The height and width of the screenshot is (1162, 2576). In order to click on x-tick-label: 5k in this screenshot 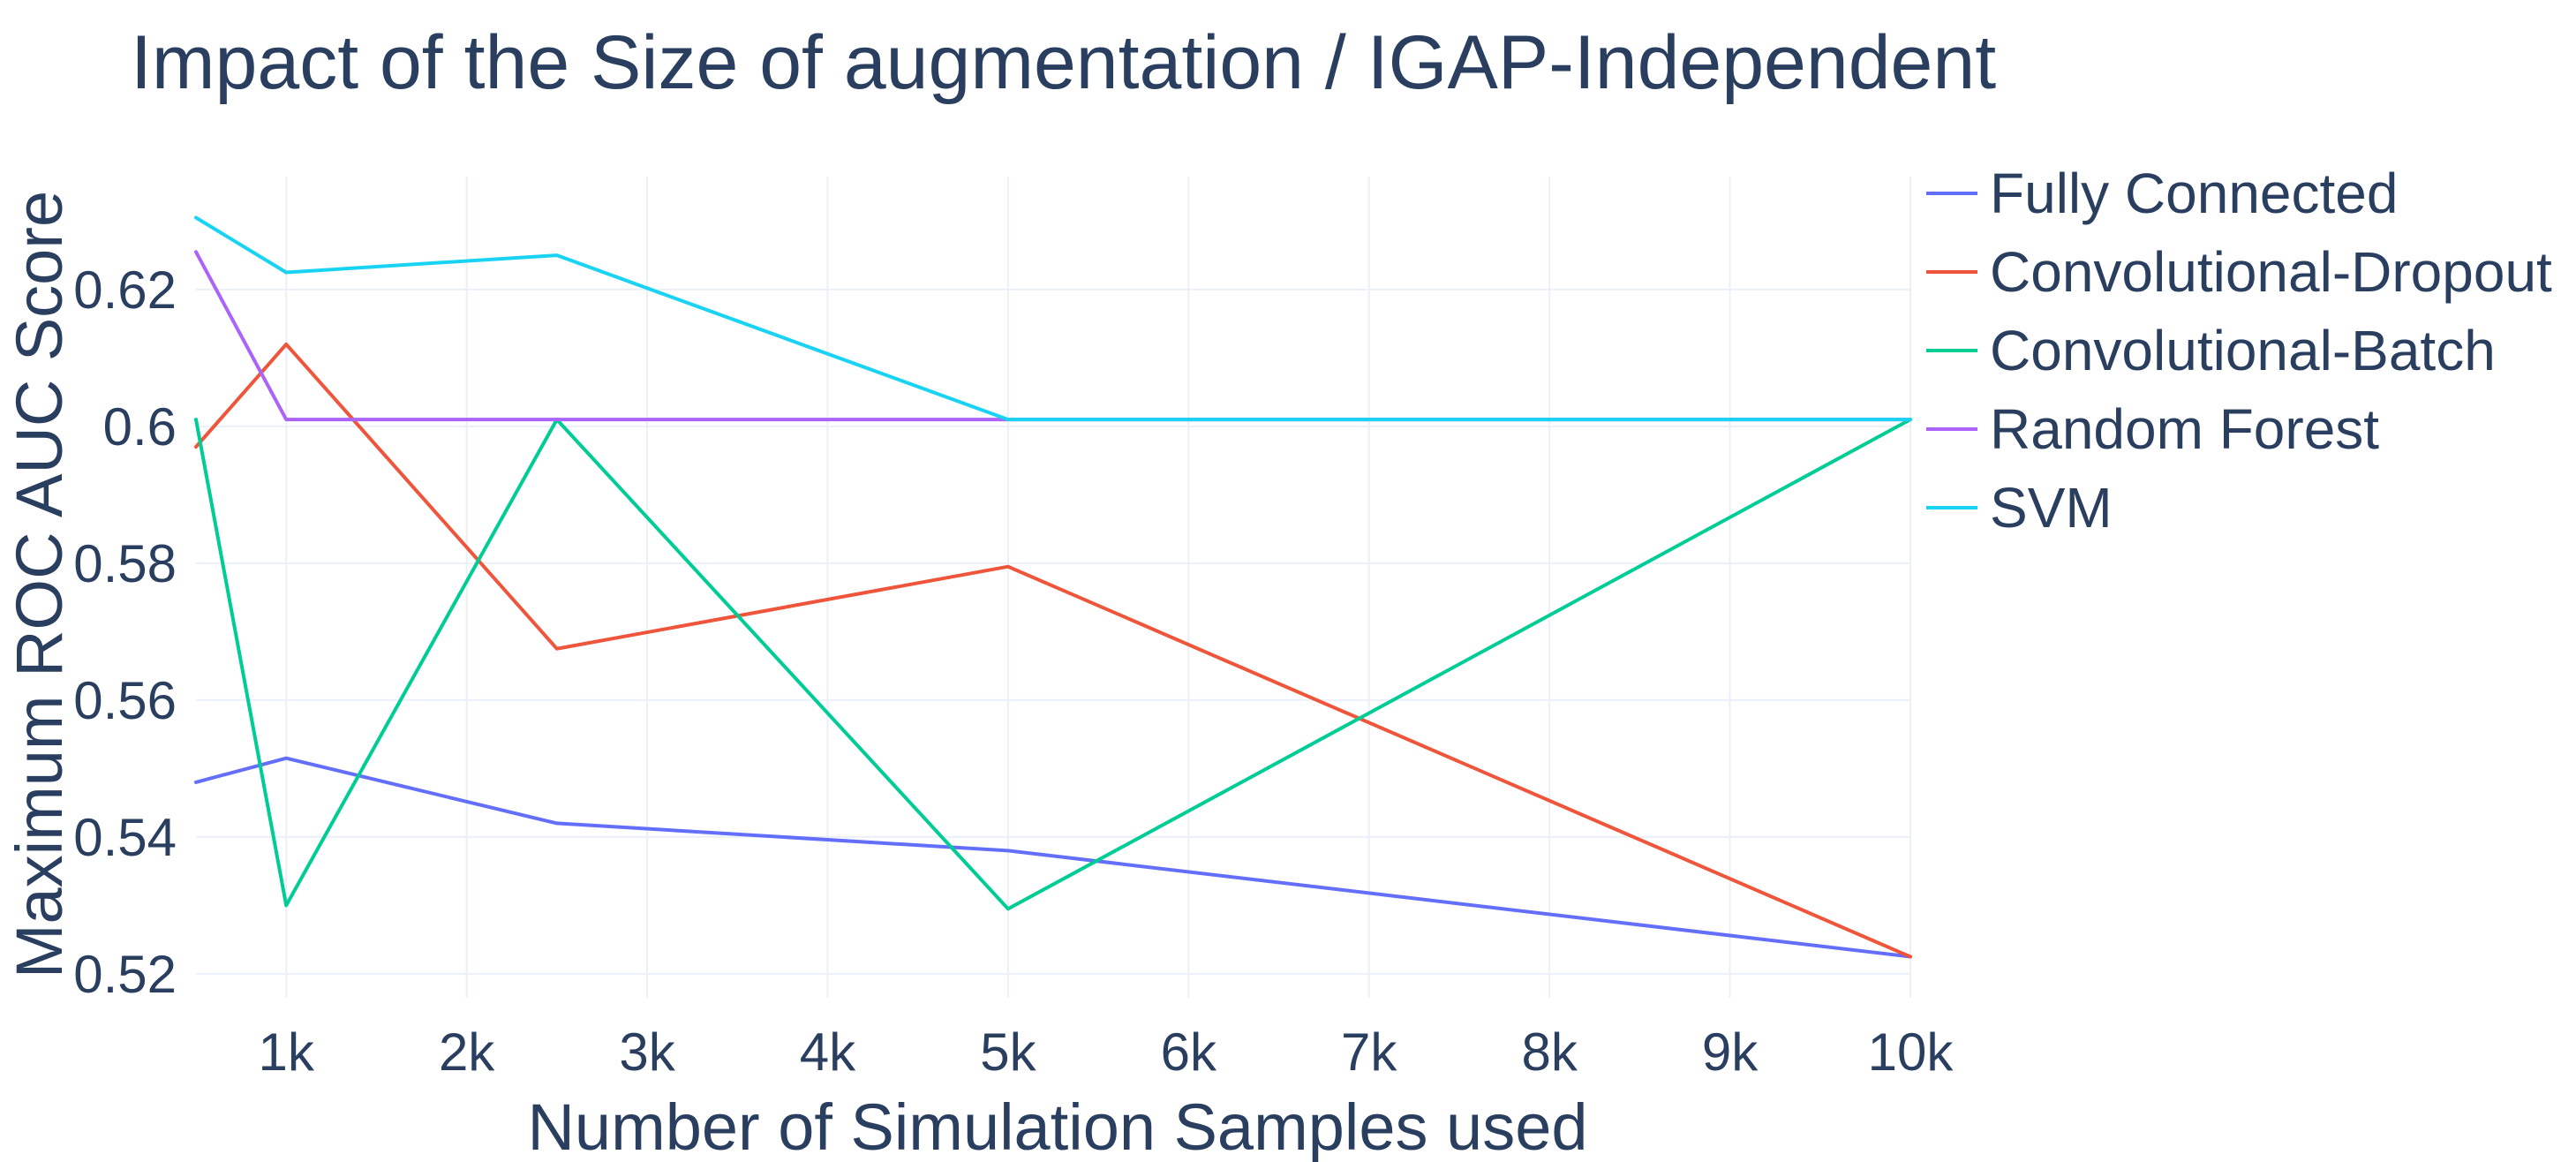, I will do `click(1008, 1052)`.